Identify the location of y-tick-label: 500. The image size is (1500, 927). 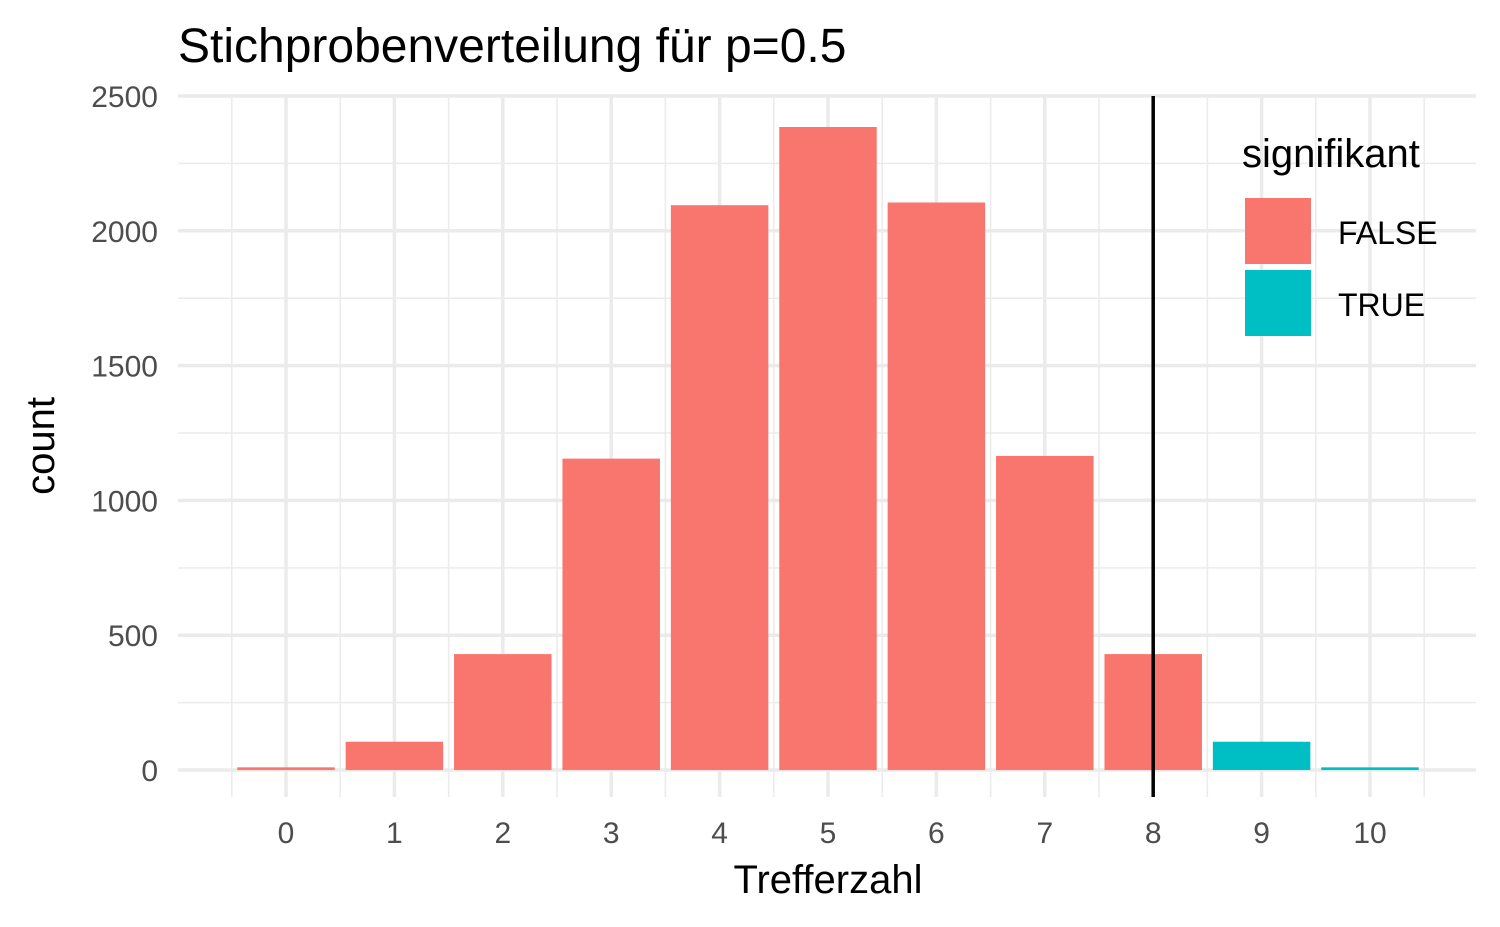
(133, 636).